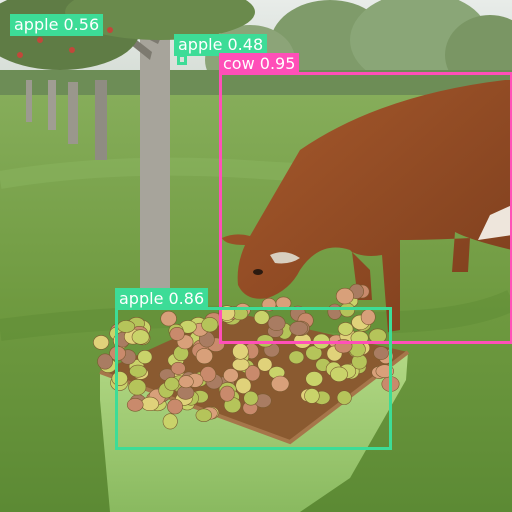 The height and width of the screenshot is (512, 512). What do you see at coordinates (259, 64) in the screenshot?
I see `detection-label-cow: cow 0.95` at bounding box center [259, 64].